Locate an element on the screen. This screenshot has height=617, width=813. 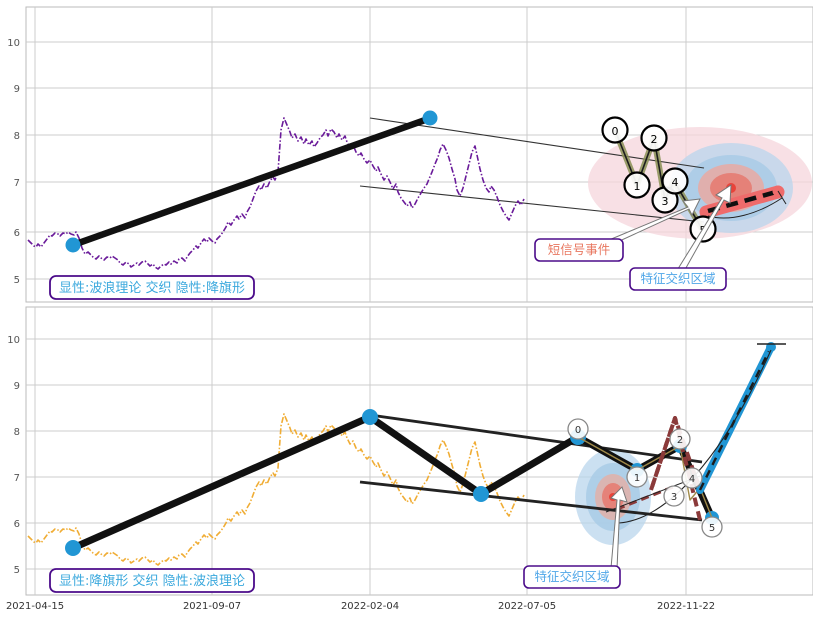
annotation-feature-zone-bottom: 特征交织区域 is located at coordinates (572, 577).